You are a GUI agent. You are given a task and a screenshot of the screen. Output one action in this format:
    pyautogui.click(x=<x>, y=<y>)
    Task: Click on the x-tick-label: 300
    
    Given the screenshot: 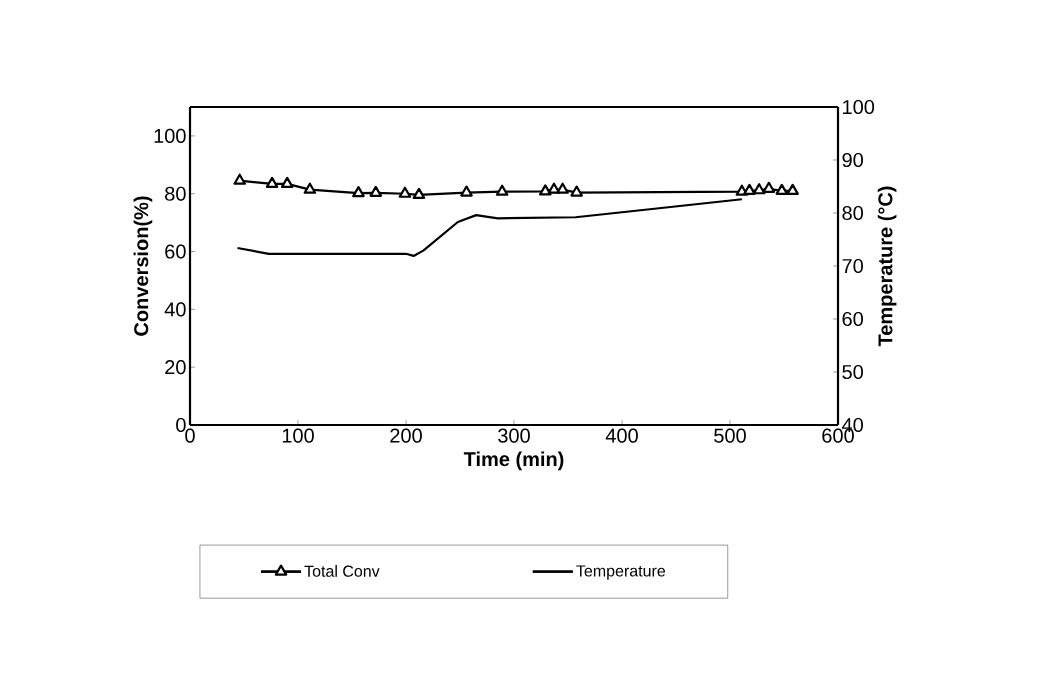 What is the action you would take?
    pyautogui.click(x=514, y=435)
    